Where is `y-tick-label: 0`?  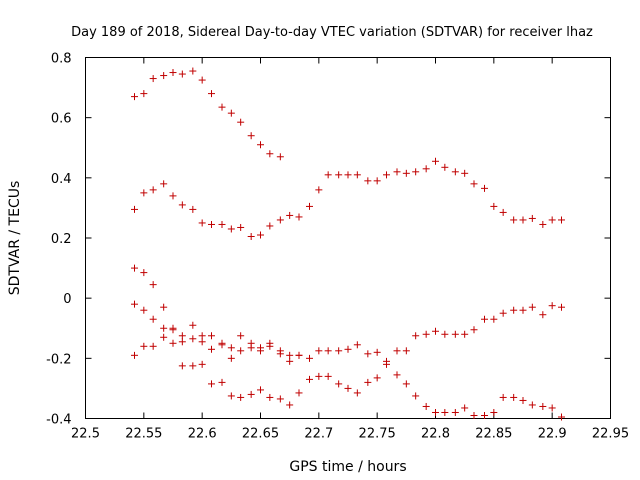
y-tick-label: 0 is located at coordinates (67, 299).